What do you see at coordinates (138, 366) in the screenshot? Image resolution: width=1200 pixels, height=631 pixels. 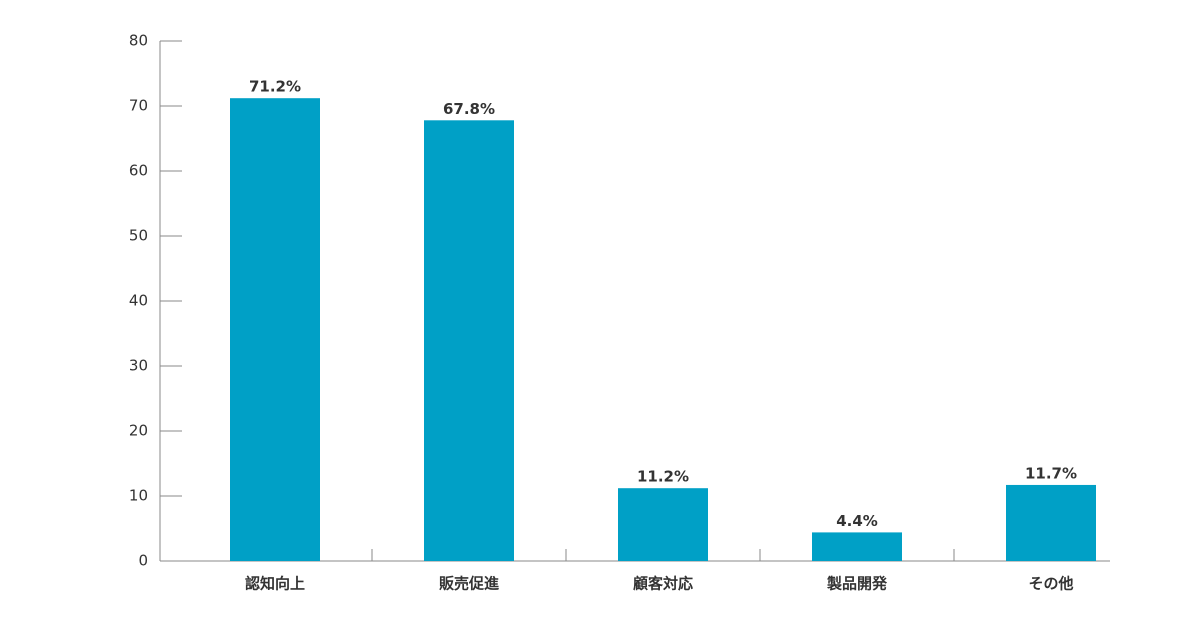 I see `y-tick-label: 30` at bounding box center [138, 366].